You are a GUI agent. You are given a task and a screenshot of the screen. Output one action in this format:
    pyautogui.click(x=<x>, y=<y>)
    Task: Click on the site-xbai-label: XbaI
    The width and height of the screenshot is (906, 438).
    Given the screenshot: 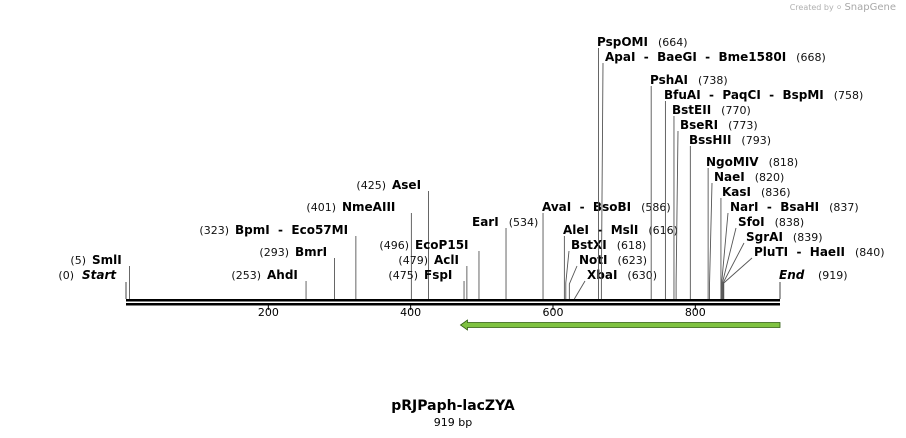 What is the action you would take?
    pyautogui.click(x=602, y=275)
    